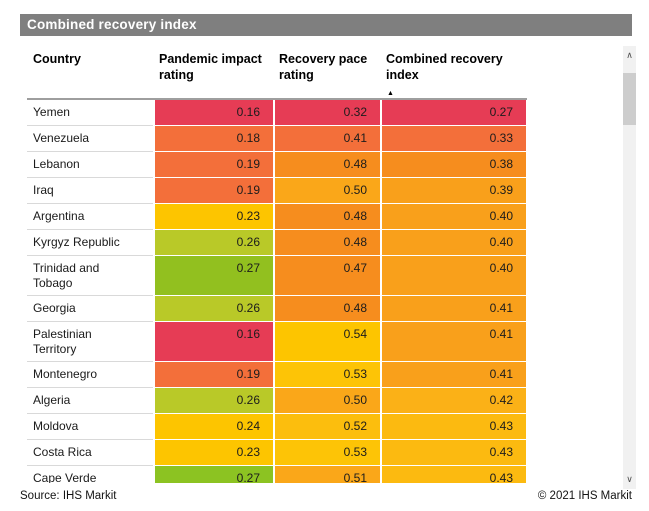  Describe the element at coordinates (326, 427) in the screenshot. I see `recovery-pace-rating-cell: 0.52` at that location.